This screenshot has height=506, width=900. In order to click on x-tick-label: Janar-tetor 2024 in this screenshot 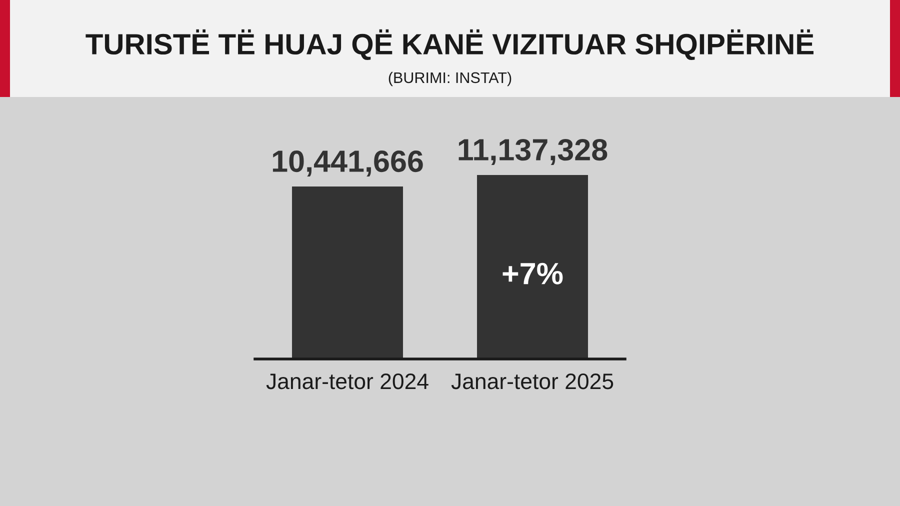, I will do `click(347, 381)`.